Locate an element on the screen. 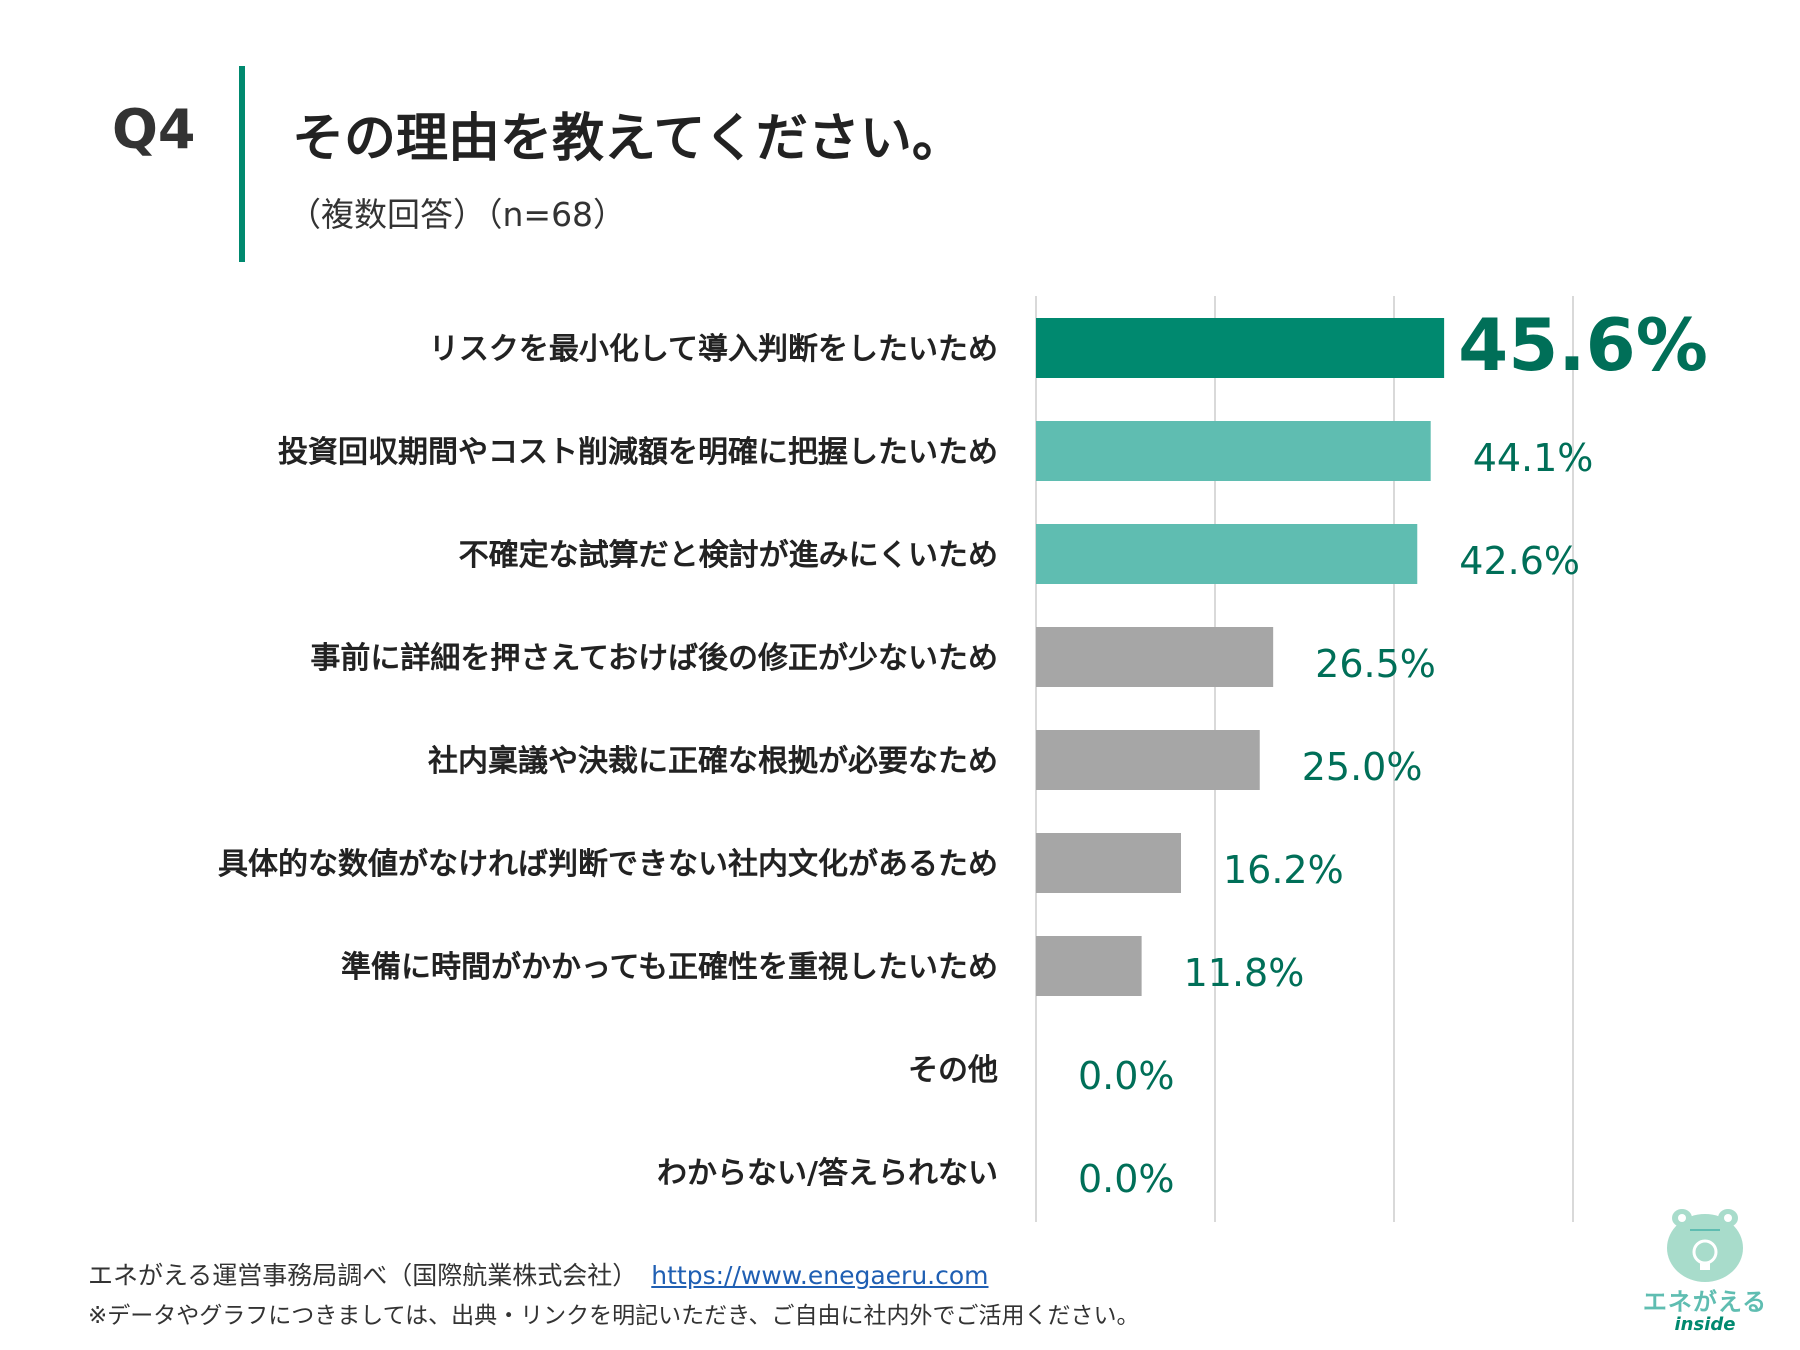 The image size is (1800, 1350). category-label: 不確定な試算だと検討が進みにくいため is located at coordinates (728, 555).